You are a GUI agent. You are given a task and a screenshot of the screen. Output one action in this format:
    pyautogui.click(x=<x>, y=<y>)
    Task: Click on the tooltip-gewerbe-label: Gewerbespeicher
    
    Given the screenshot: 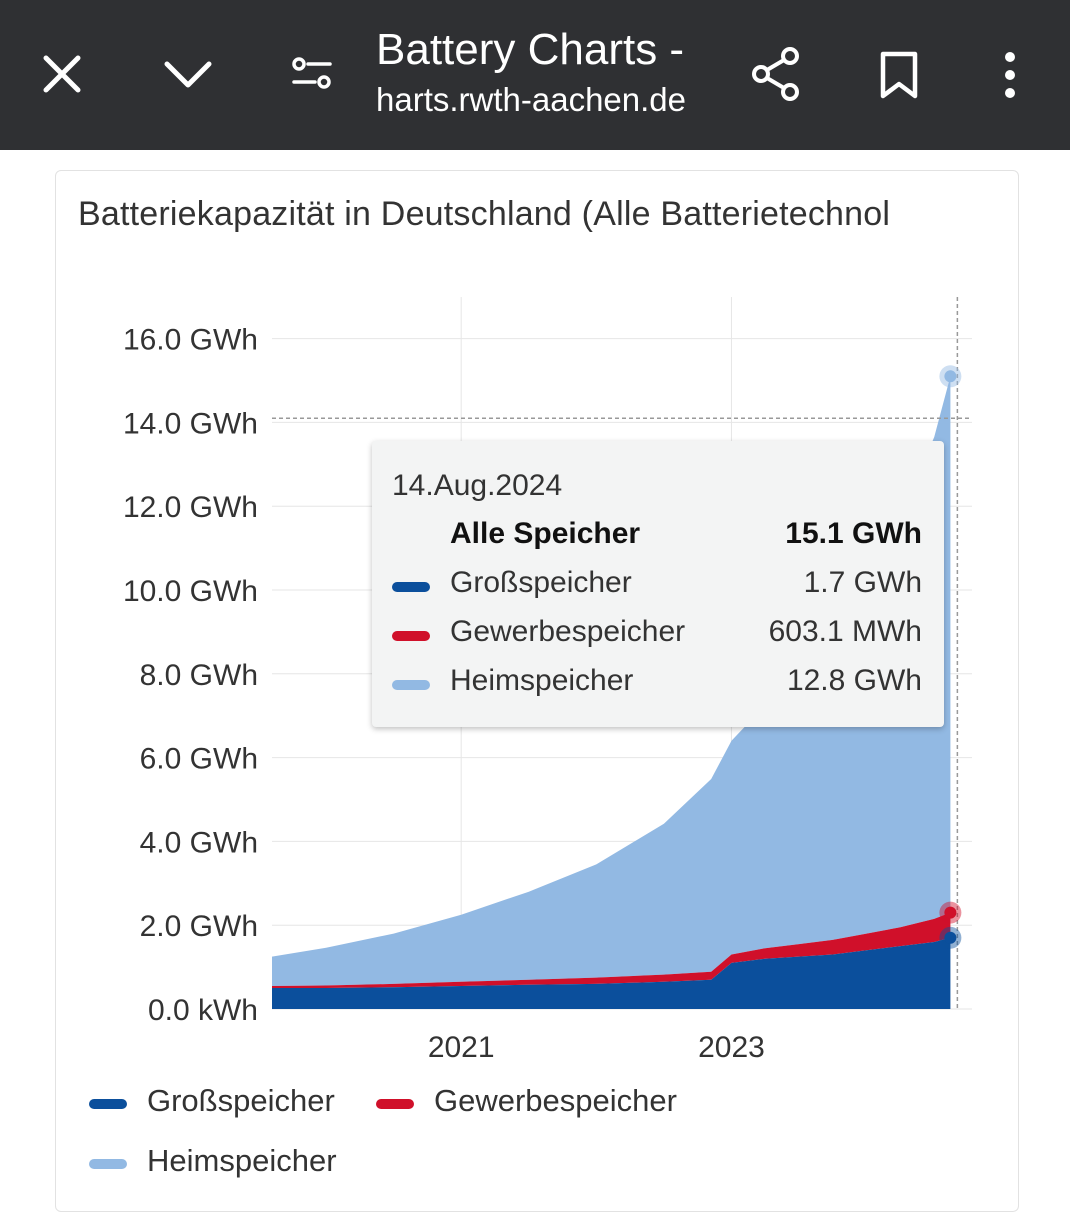 What is the action you would take?
    pyautogui.click(x=568, y=631)
    